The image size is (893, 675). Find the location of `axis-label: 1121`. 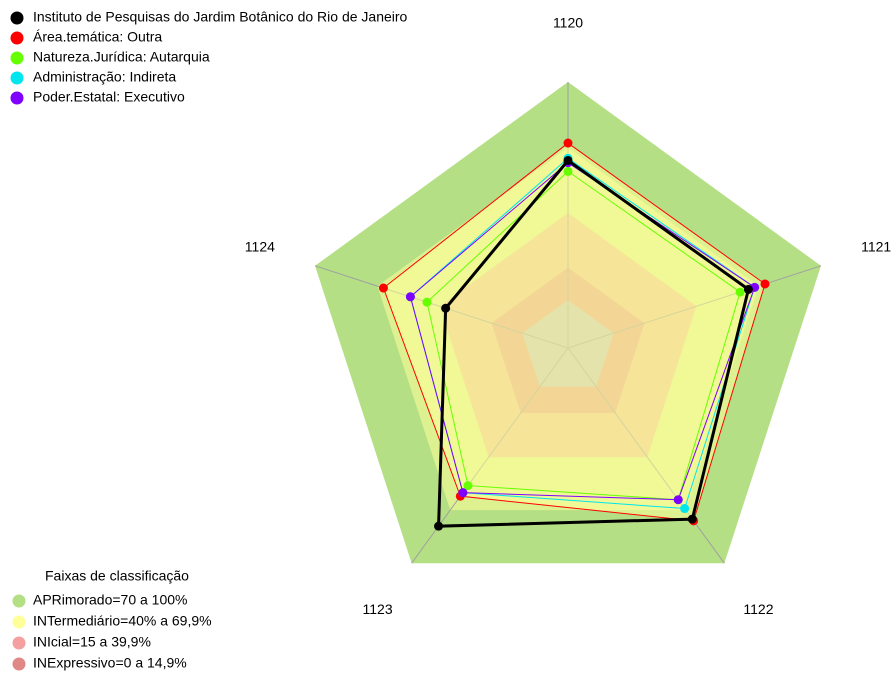

axis-label: 1121 is located at coordinates (876, 247).